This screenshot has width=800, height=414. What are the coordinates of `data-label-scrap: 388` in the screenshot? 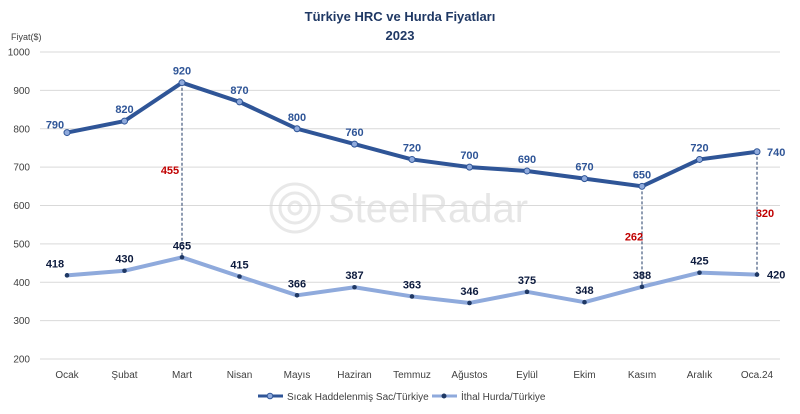 It's located at (642, 276).